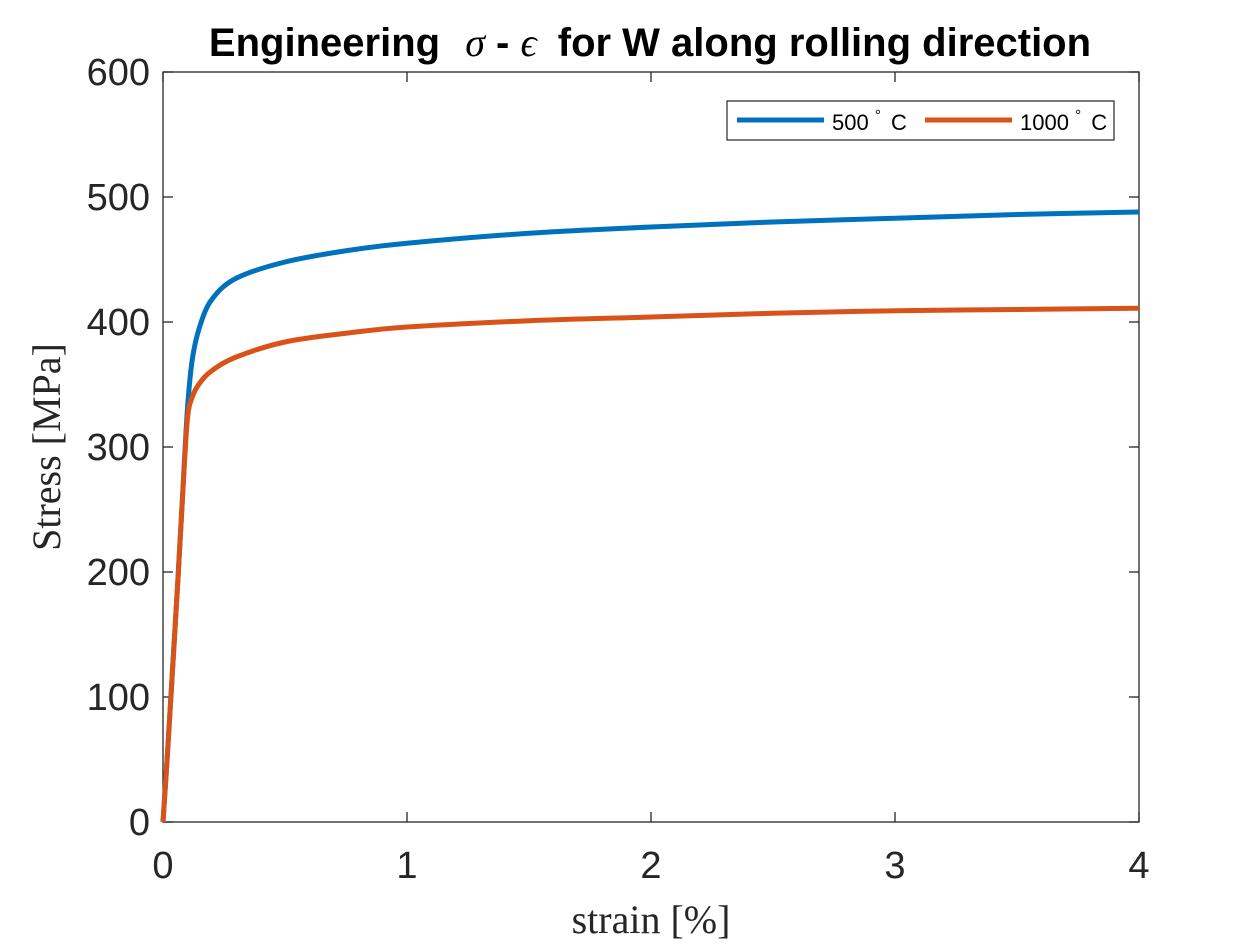 This screenshot has width=1260, height=945. What do you see at coordinates (1099, 122) in the screenshot?
I see `legend-1000c-unit: C` at bounding box center [1099, 122].